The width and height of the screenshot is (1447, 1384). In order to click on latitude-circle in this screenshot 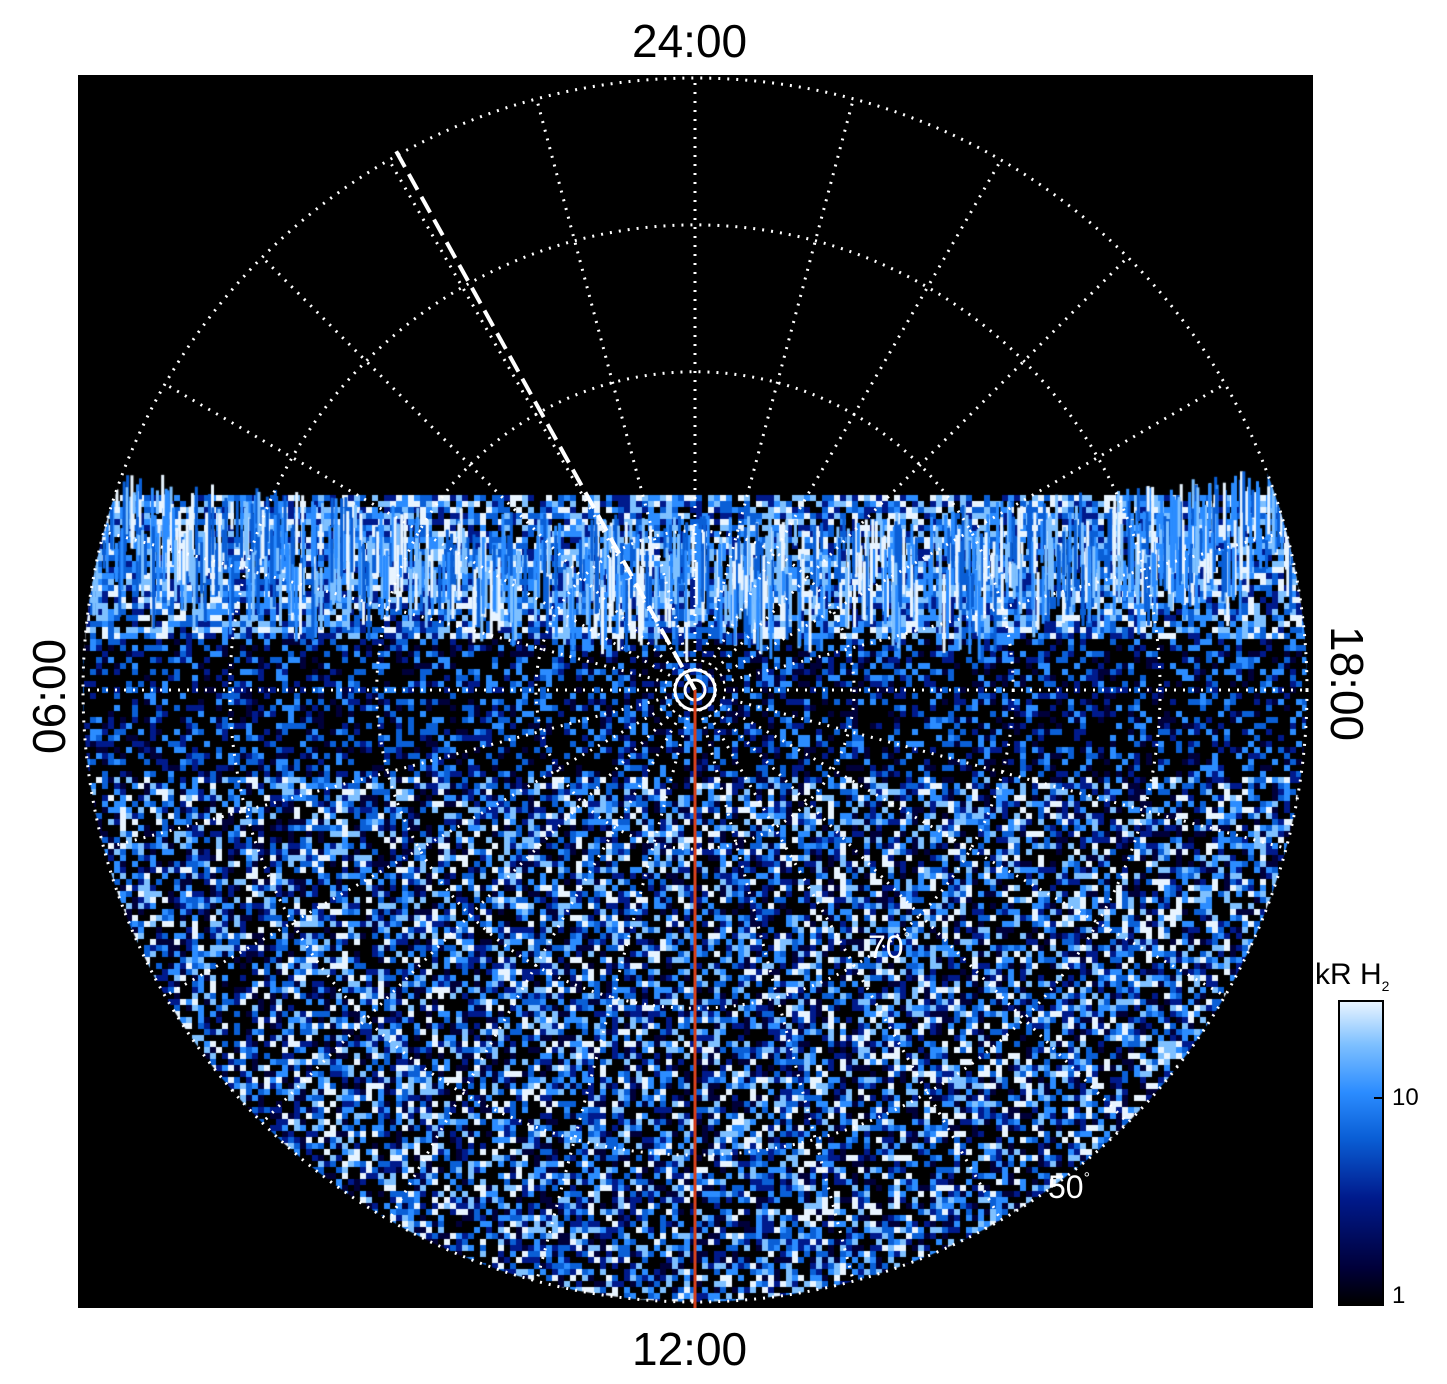, I will do `click(695, 690)`.